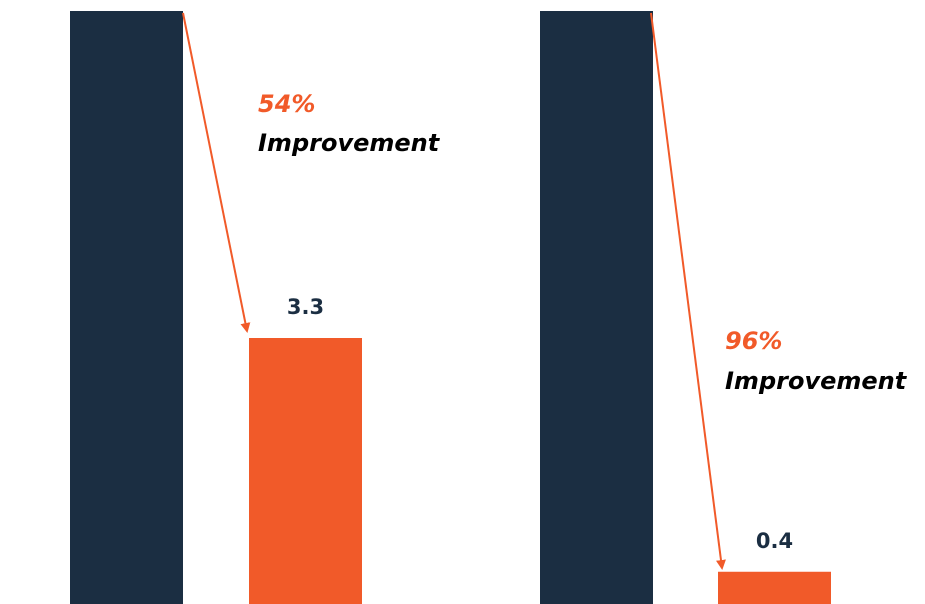 The width and height of the screenshot is (925, 604). I want to click on chart-1-annotation-percent: 54%, so click(286, 104).